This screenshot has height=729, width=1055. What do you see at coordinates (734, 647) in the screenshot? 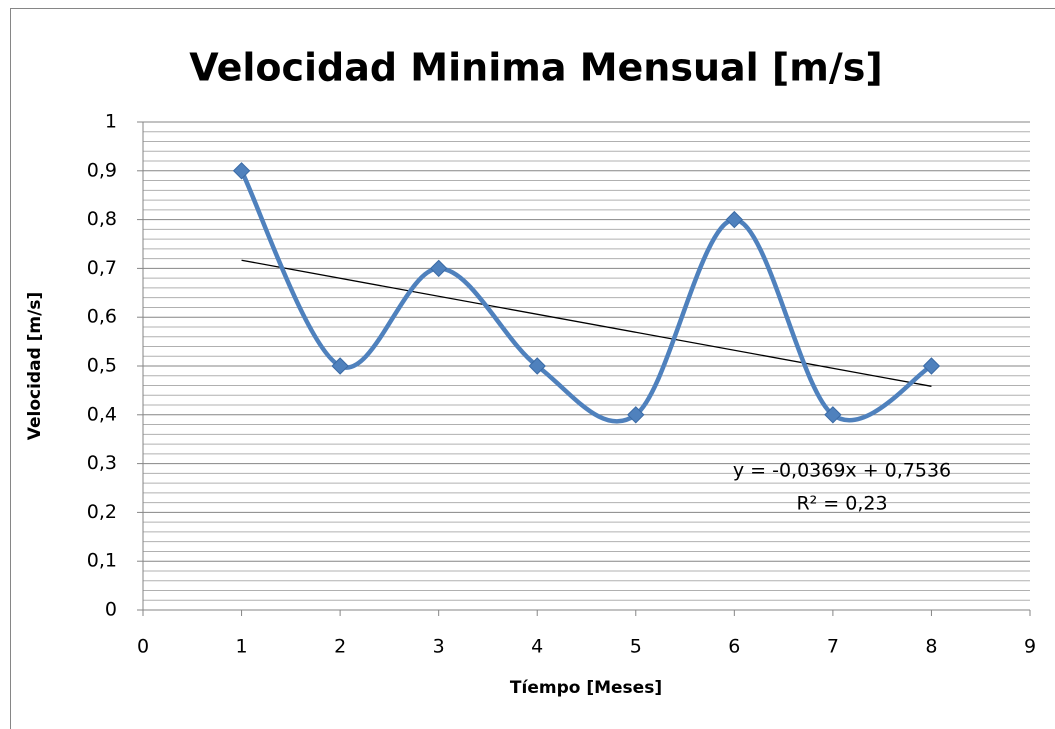
I see `x-tick-label: 6` at bounding box center [734, 647].